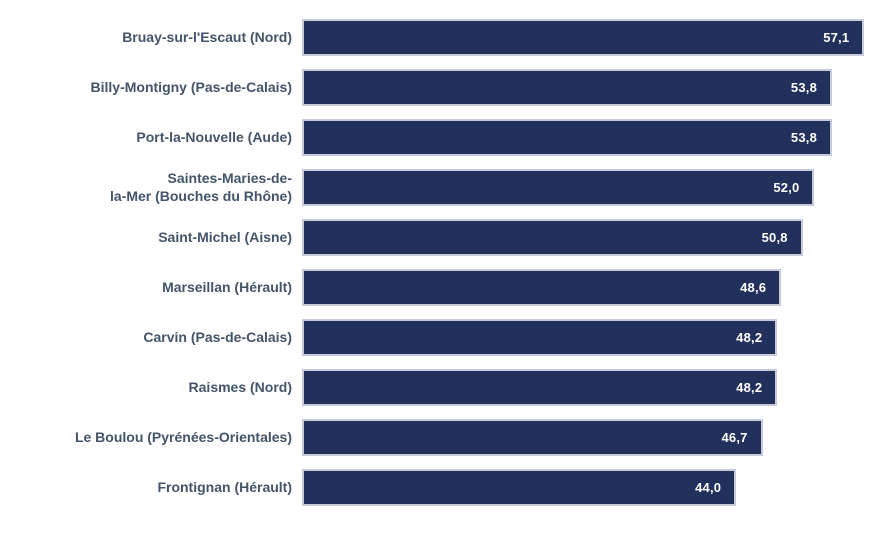  Describe the element at coordinates (217, 337) in the screenshot. I see `category-label: Carvin (Pas-de-Calais)` at that location.